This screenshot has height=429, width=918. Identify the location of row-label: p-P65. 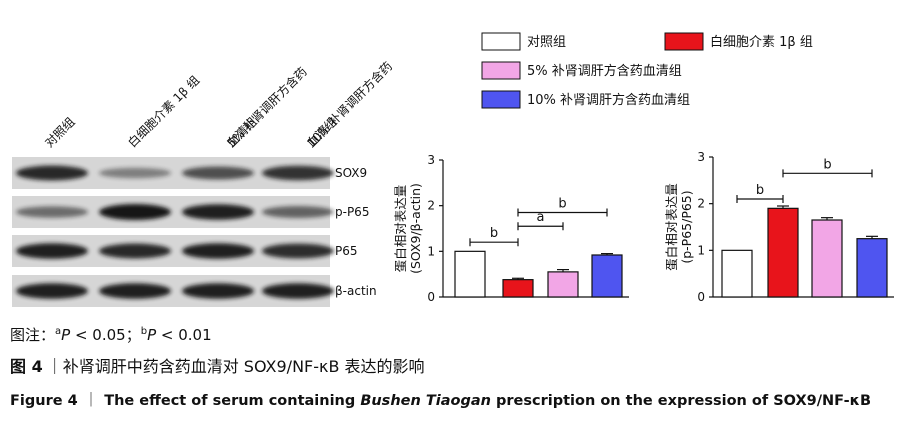
(352, 212).